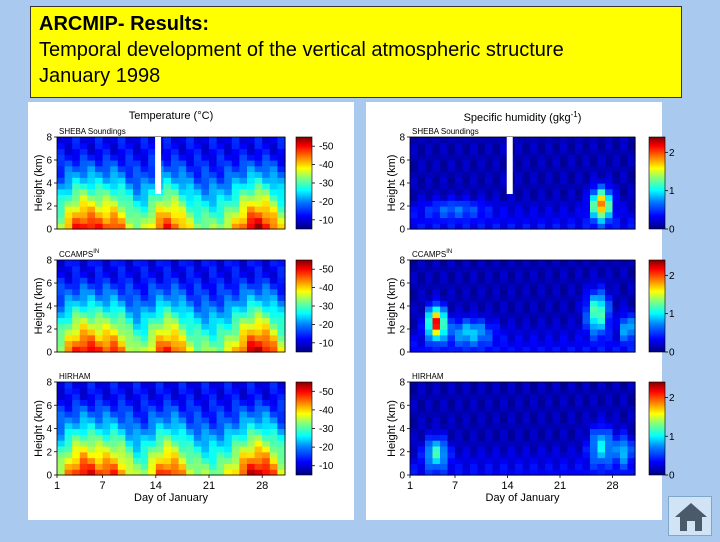 This screenshot has width=720, height=542. What do you see at coordinates (39, 306) in the screenshot?
I see `temperature-y-axis-label-2: Height (km)` at bounding box center [39, 306].